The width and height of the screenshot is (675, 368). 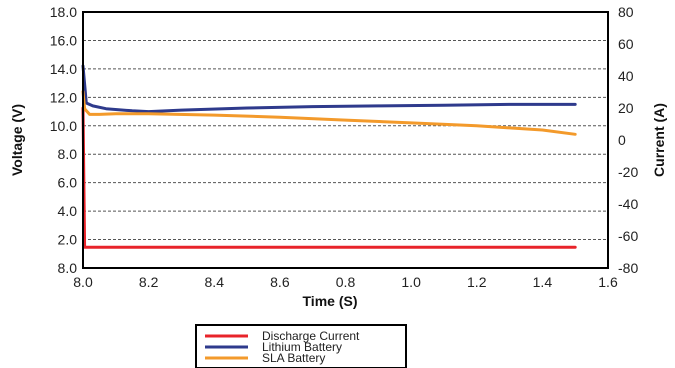 What do you see at coordinates (280, 282) in the screenshot?
I see `x-tick-label: 8.6` at bounding box center [280, 282].